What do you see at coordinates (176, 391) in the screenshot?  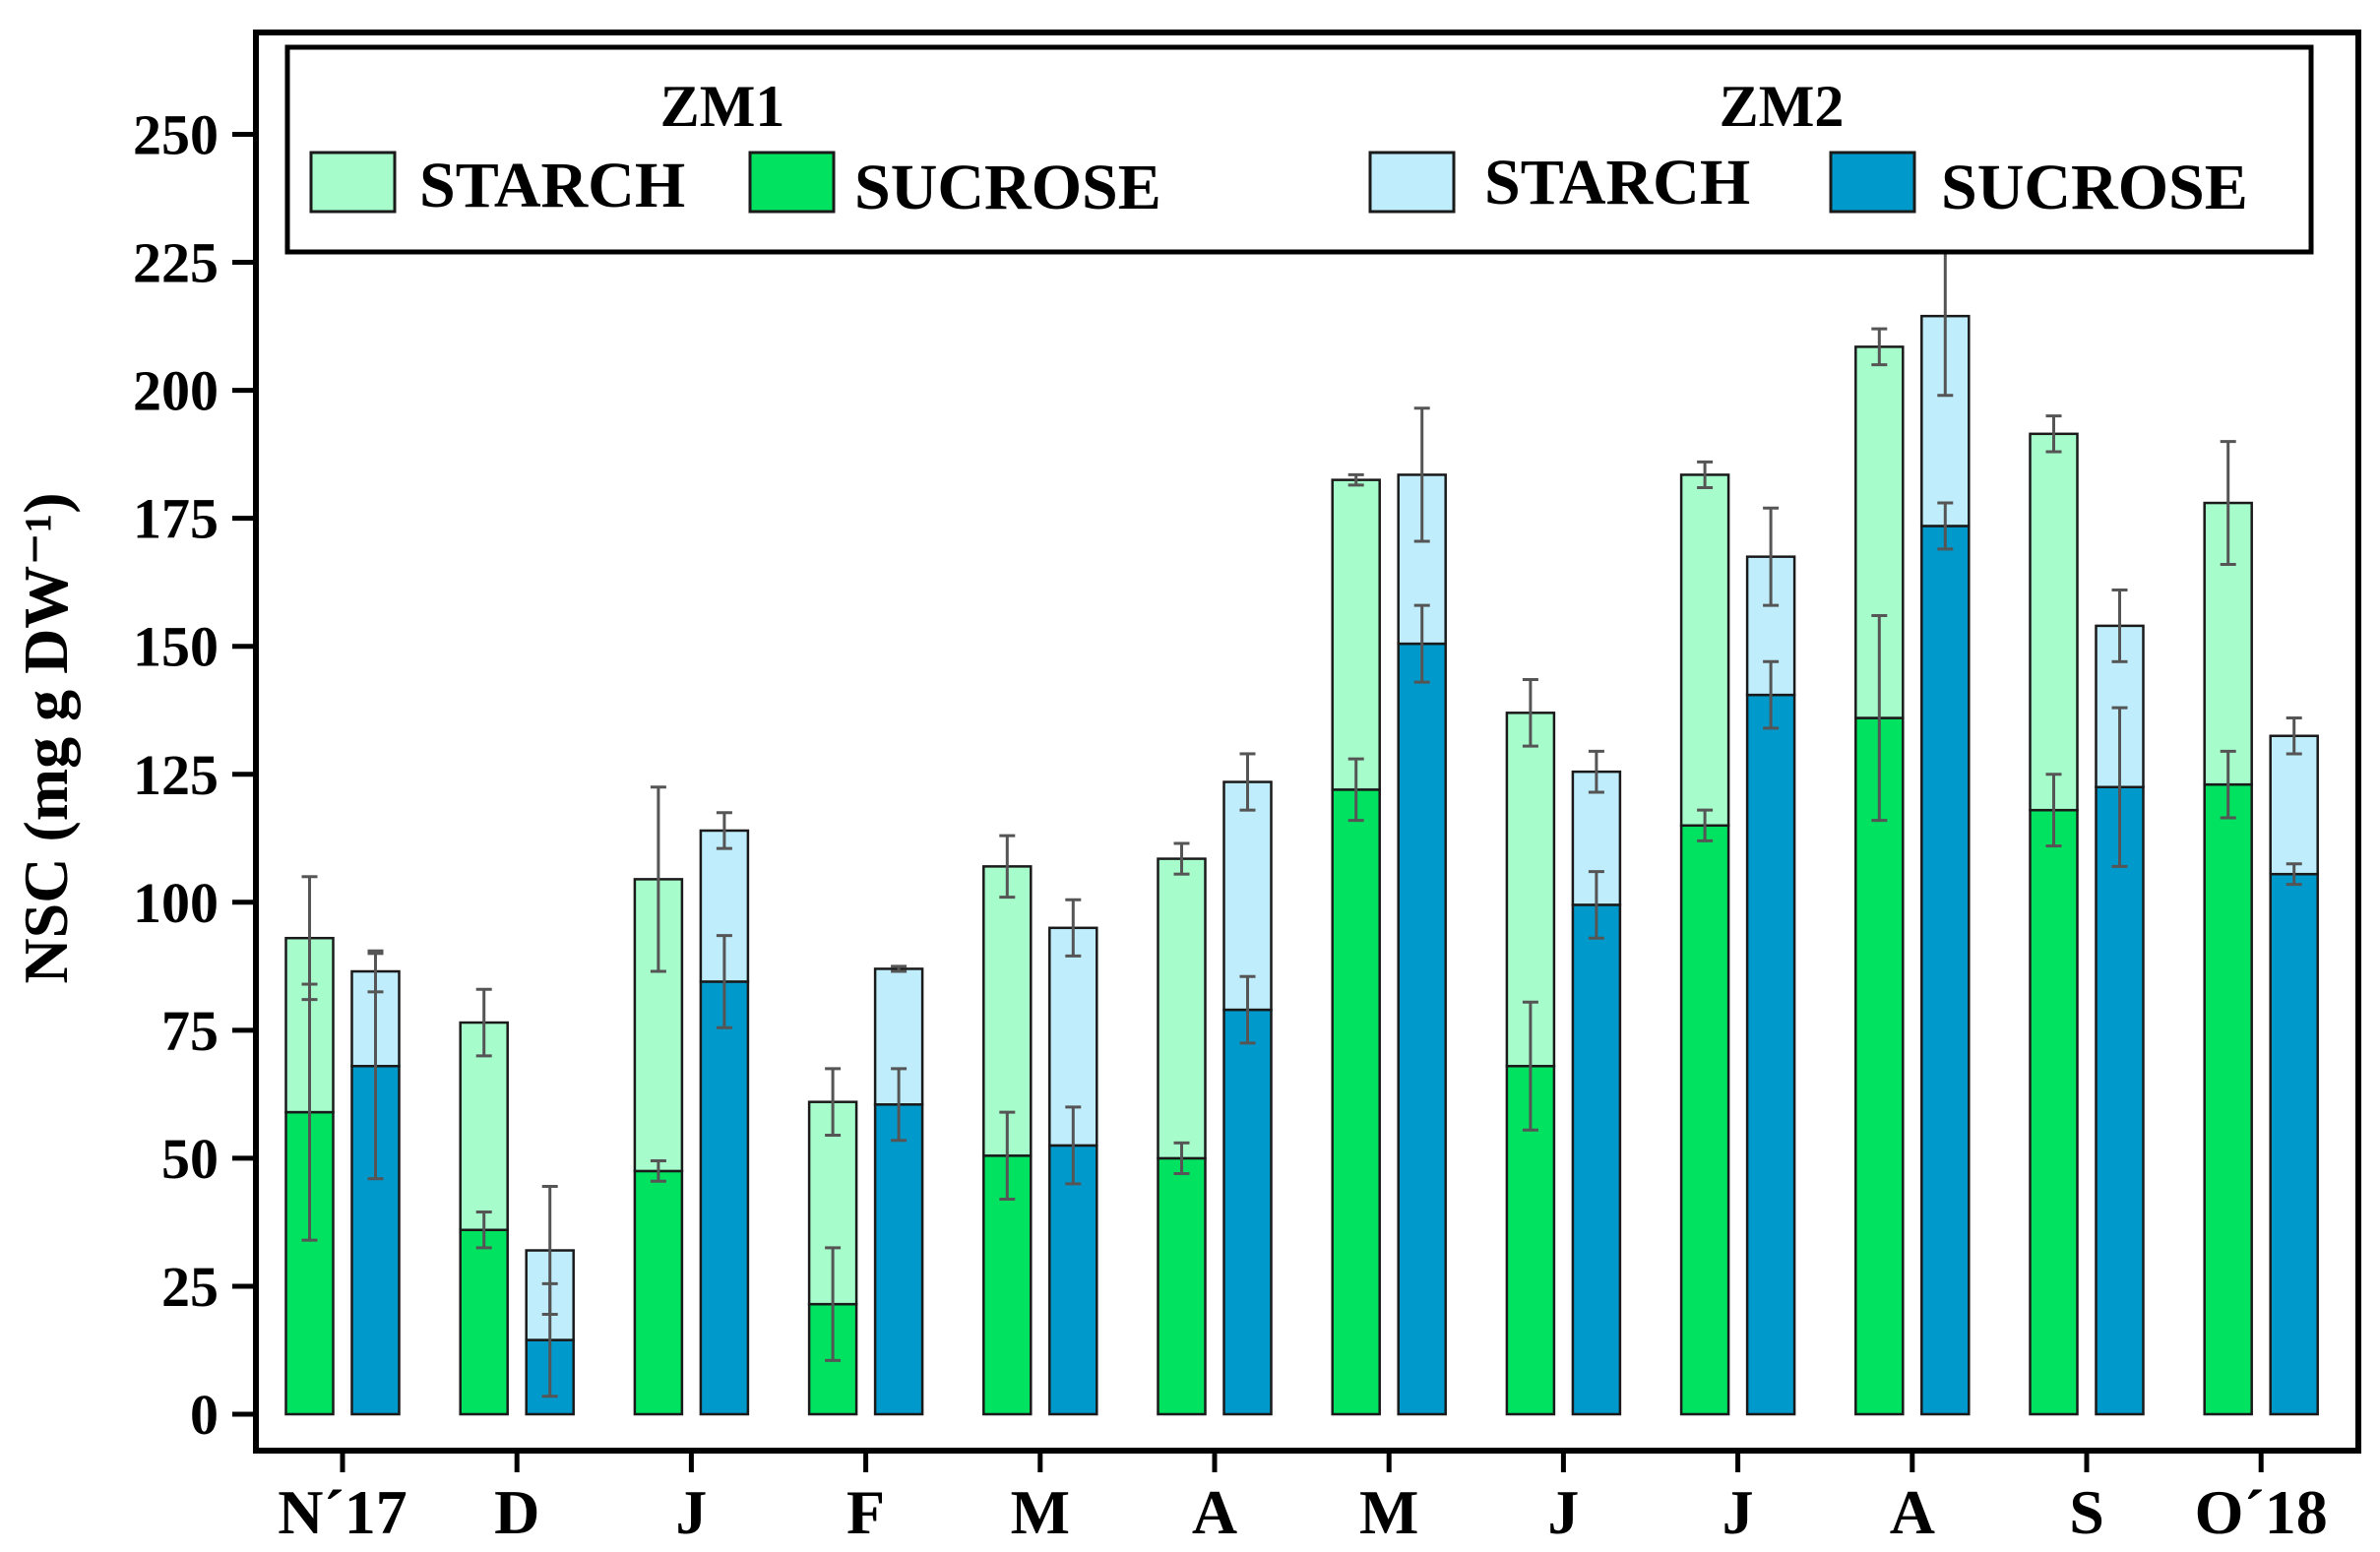 I see `y-tick-label: 200` at bounding box center [176, 391].